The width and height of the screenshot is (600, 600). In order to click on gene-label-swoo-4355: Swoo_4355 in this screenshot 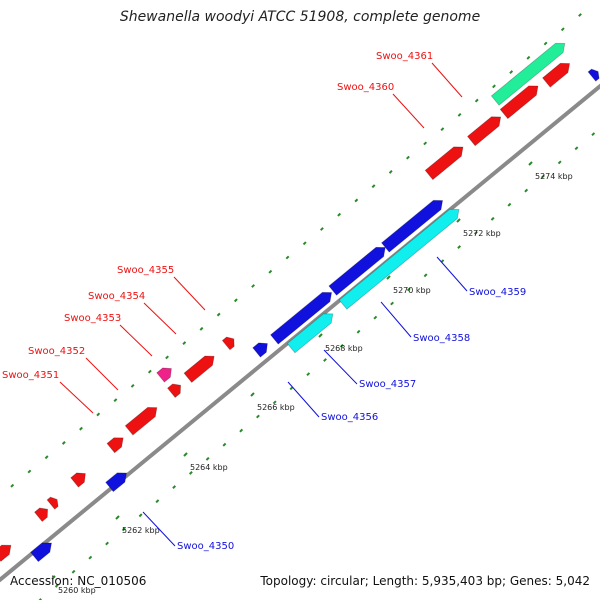, I will do `click(145, 270)`.